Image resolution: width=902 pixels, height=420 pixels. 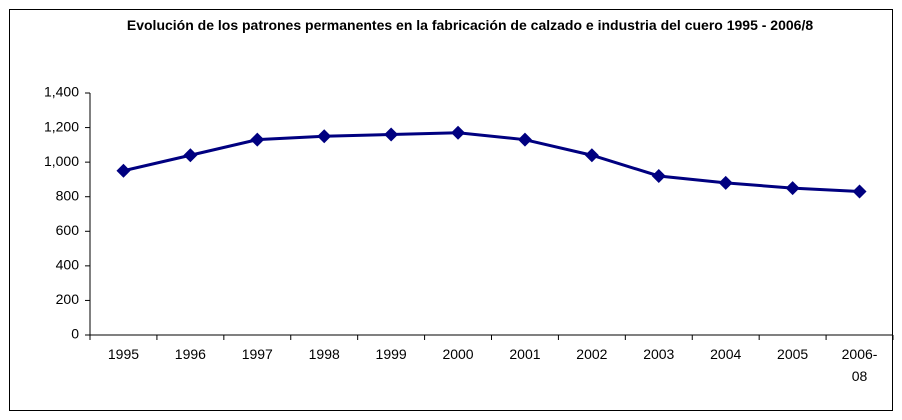 I want to click on y-tick-label: 1,000, so click(x=61, y=161).